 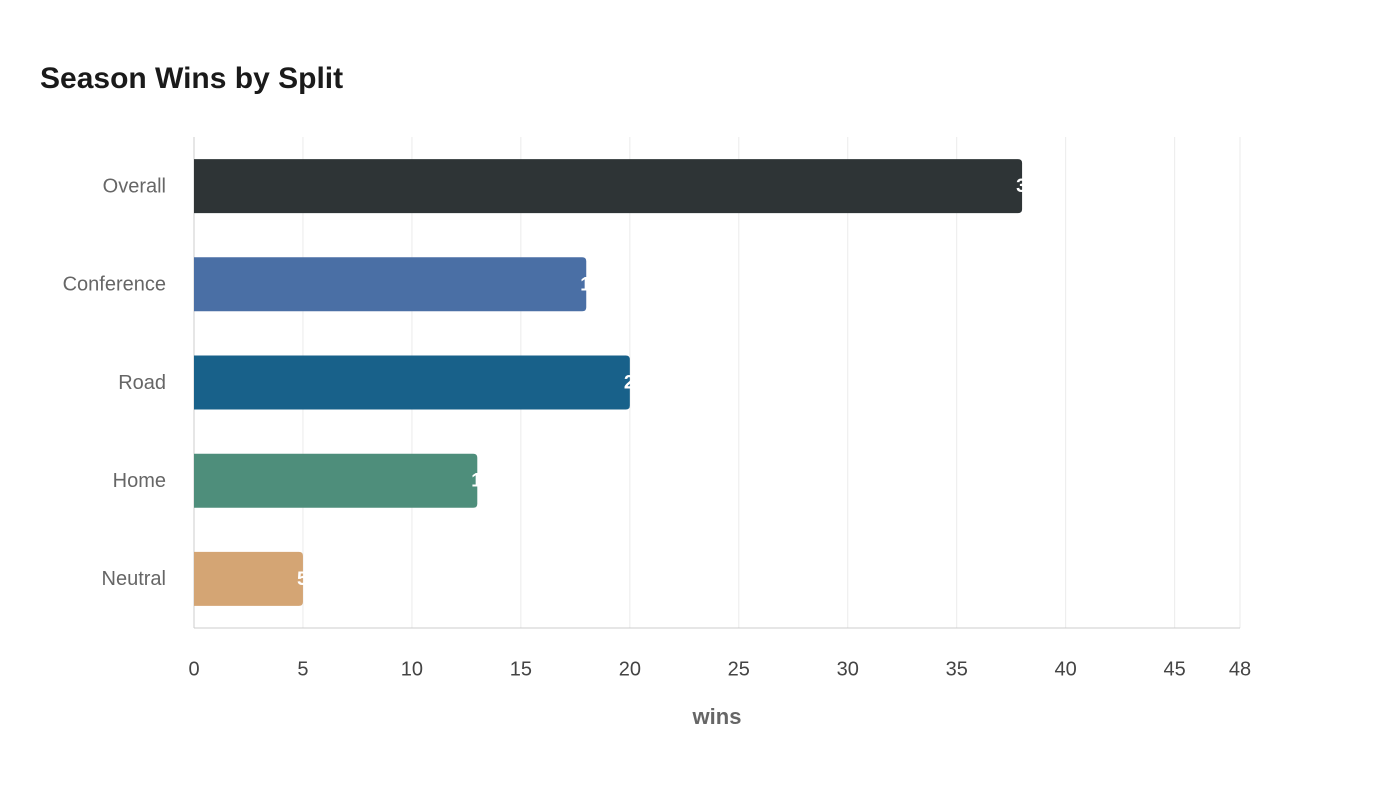 I want to click on x-tick-label: 15, so click(x=521, y=669).